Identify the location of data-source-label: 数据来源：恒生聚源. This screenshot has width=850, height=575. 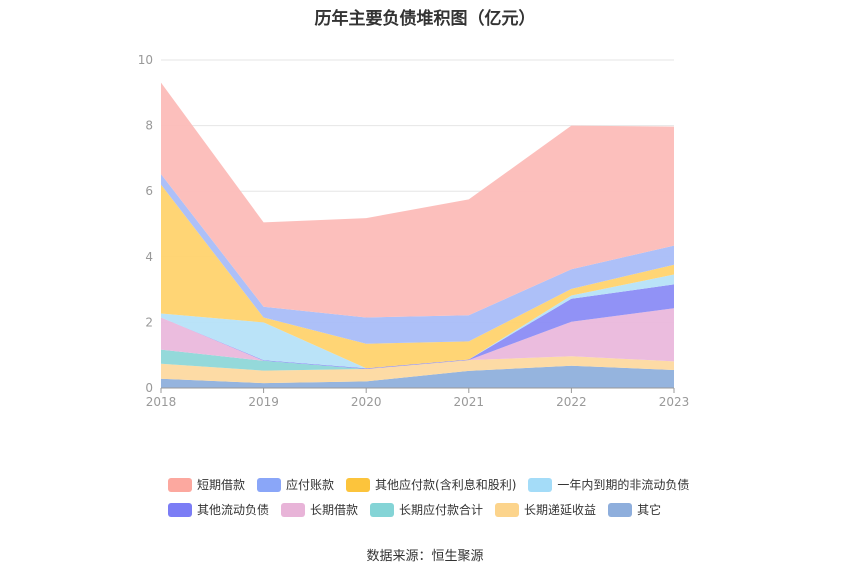
(425, 556).